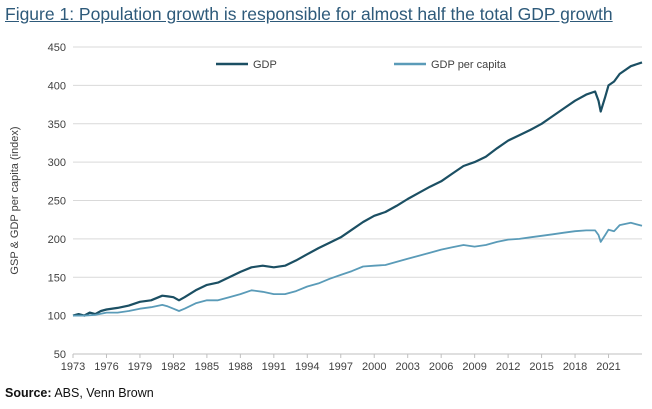  I want to click on source-text: ABS, Venn Brown, so click(102, 393).